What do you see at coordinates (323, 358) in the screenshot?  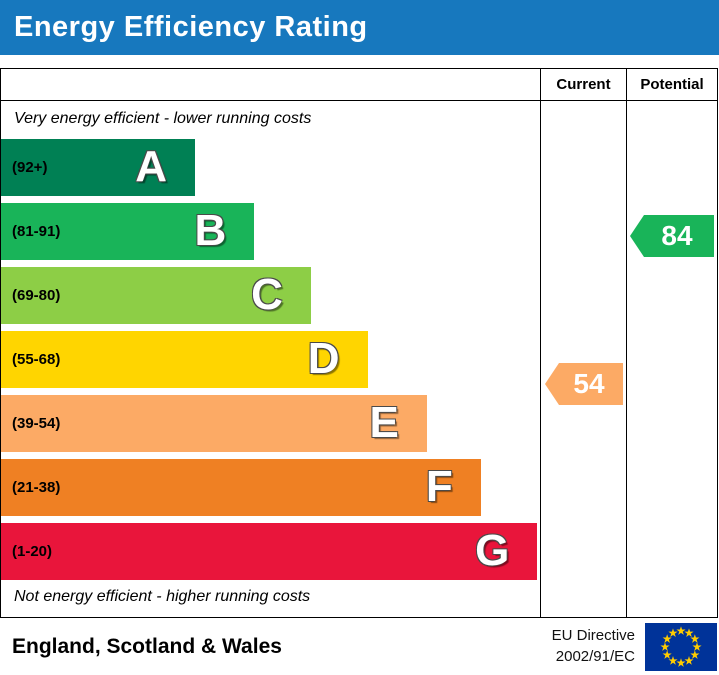 I see `band-d-letter: D` at bounding box center [323, 358].